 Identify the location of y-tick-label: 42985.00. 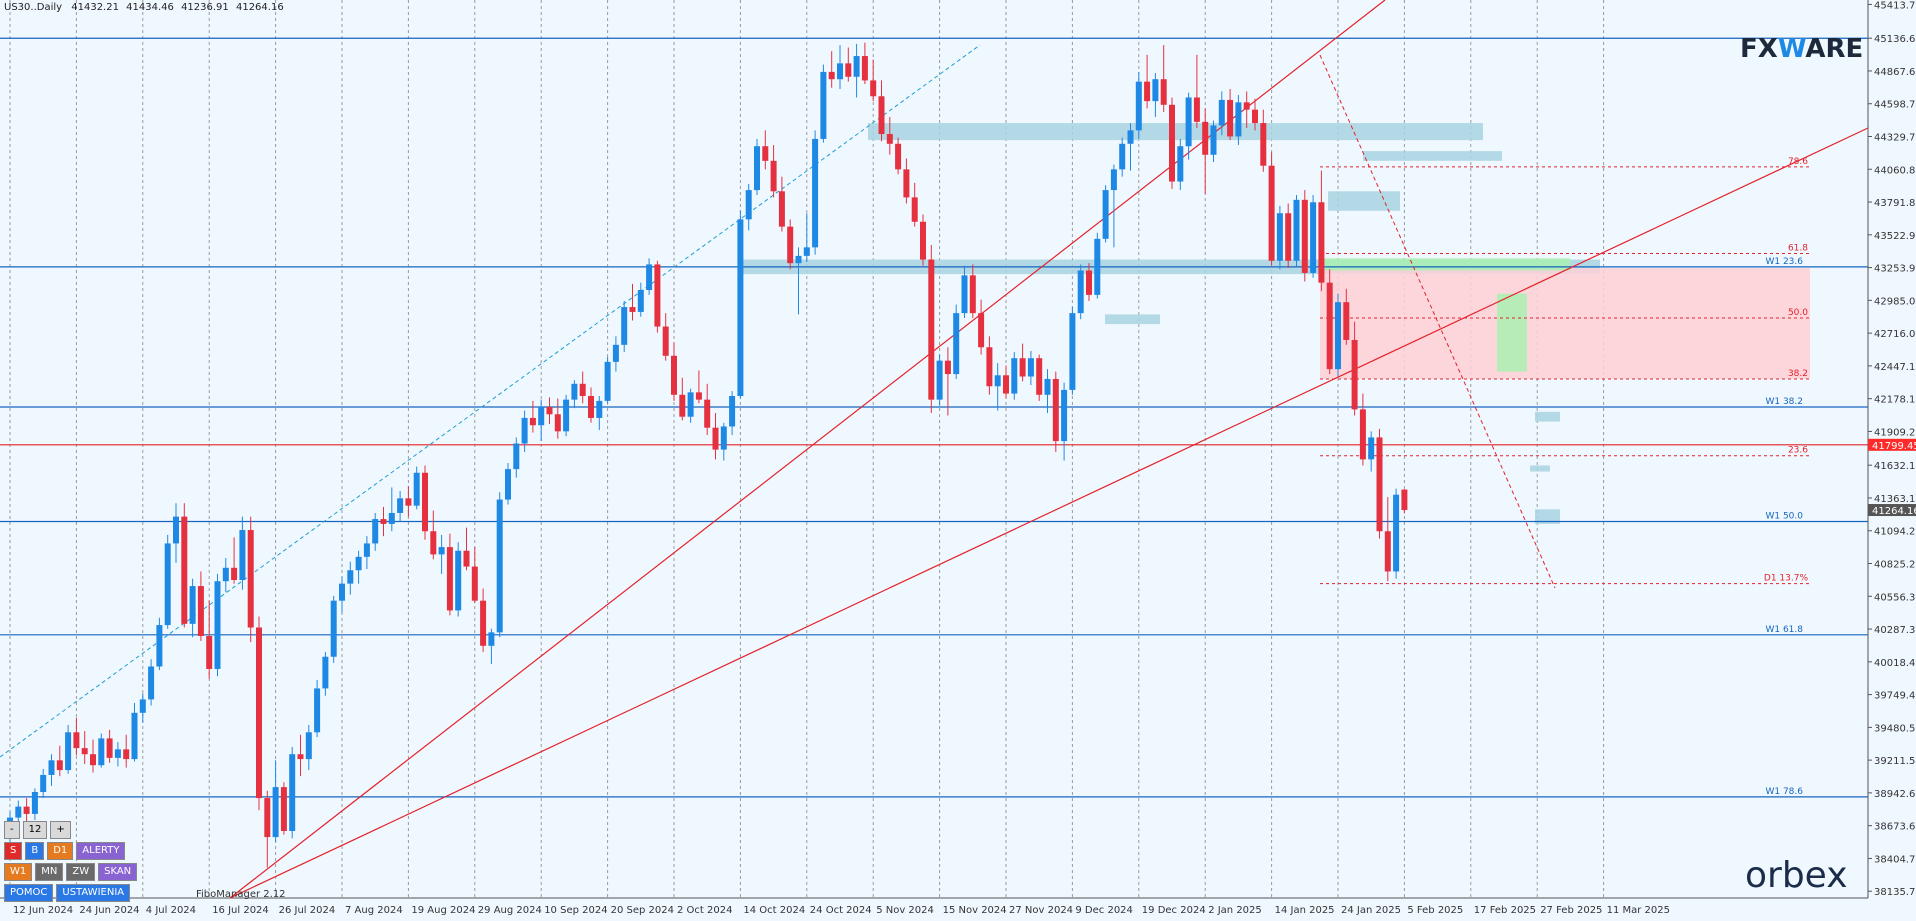
(1895, 301).